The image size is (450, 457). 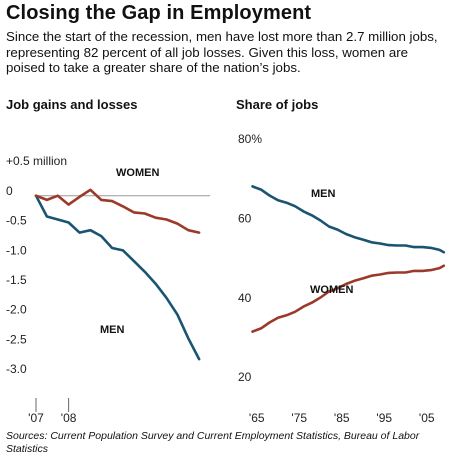 I want to click on x-tick-label-1-0: '65, so click(x=257, y=418).